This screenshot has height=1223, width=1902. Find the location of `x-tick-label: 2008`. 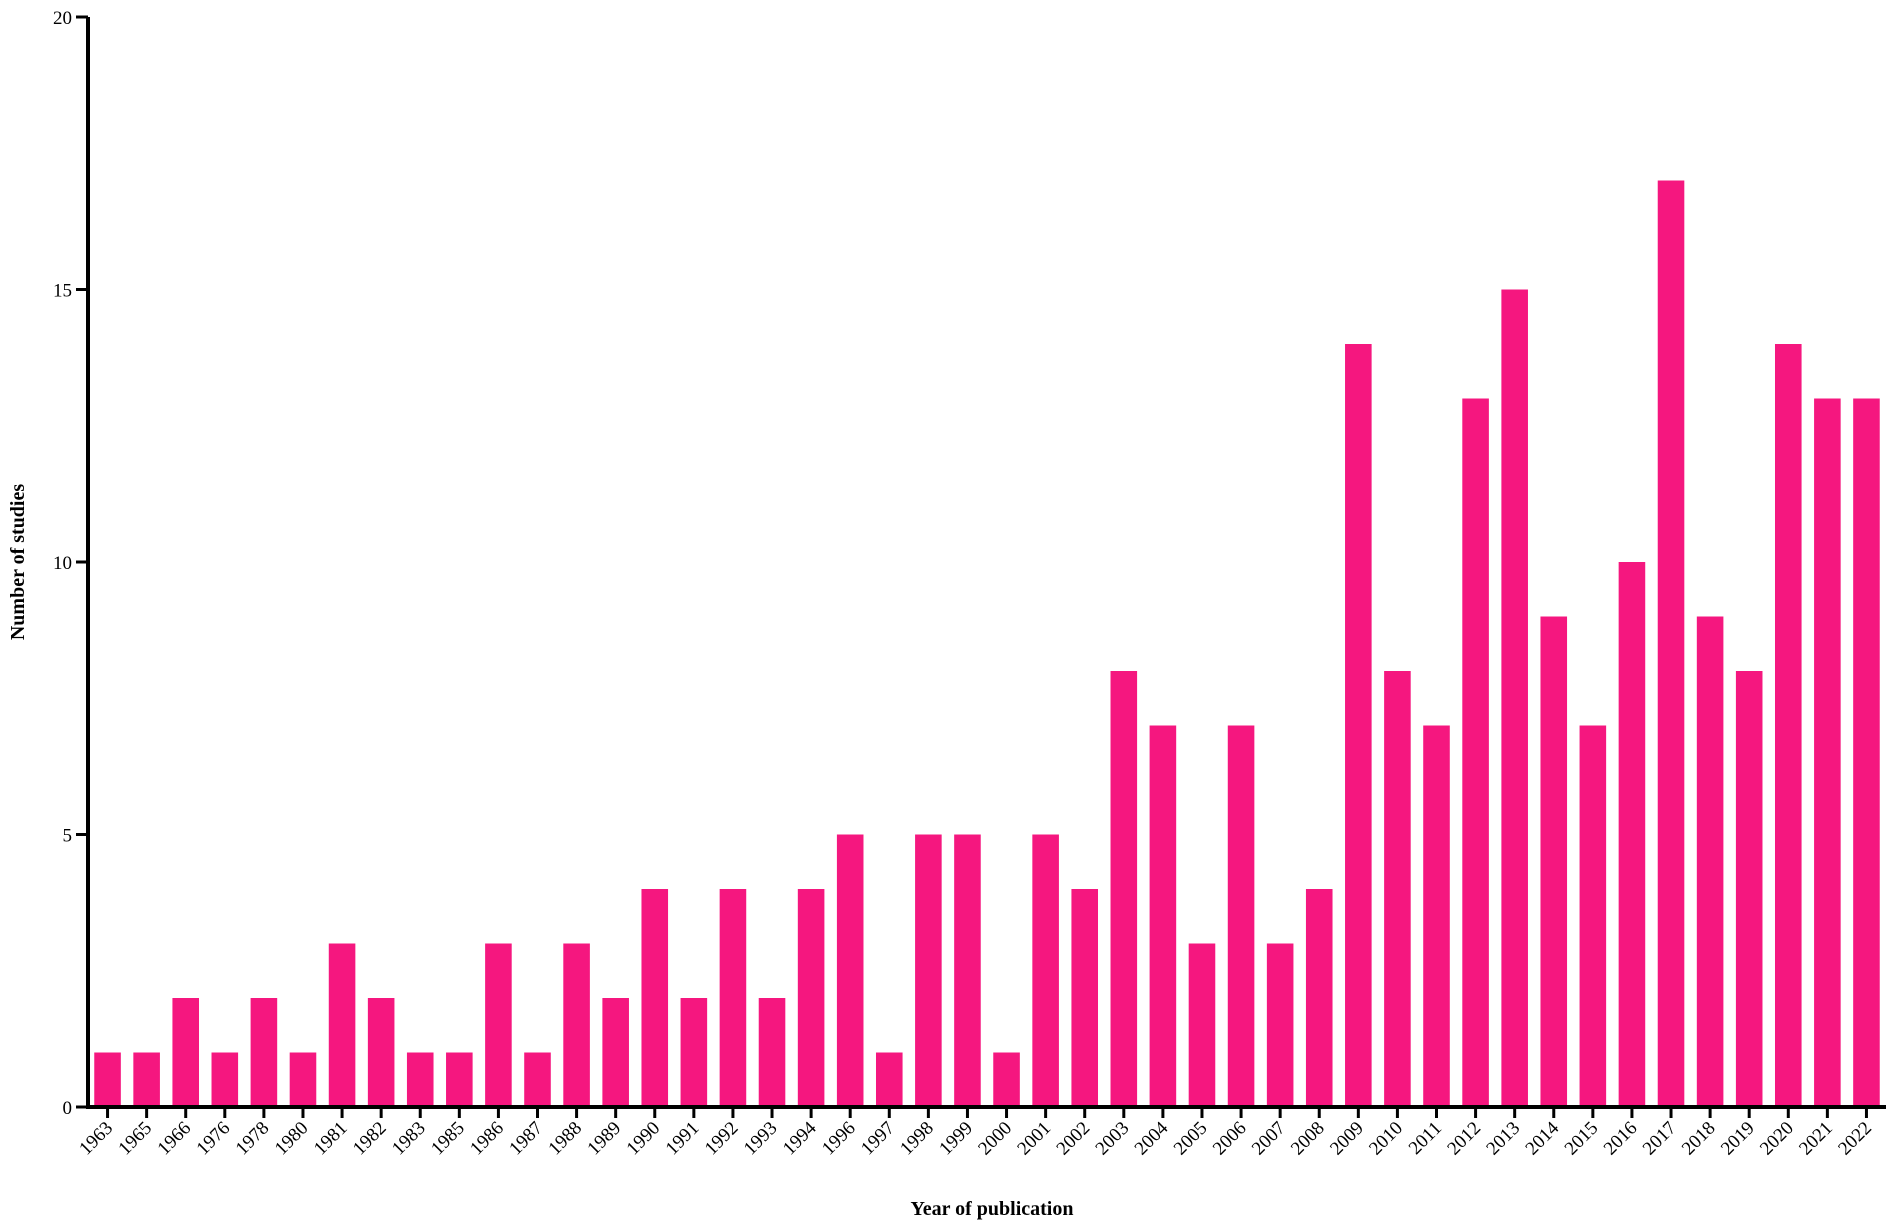

x-tick-label: 2008 is located at coordinates (1308, 1139).